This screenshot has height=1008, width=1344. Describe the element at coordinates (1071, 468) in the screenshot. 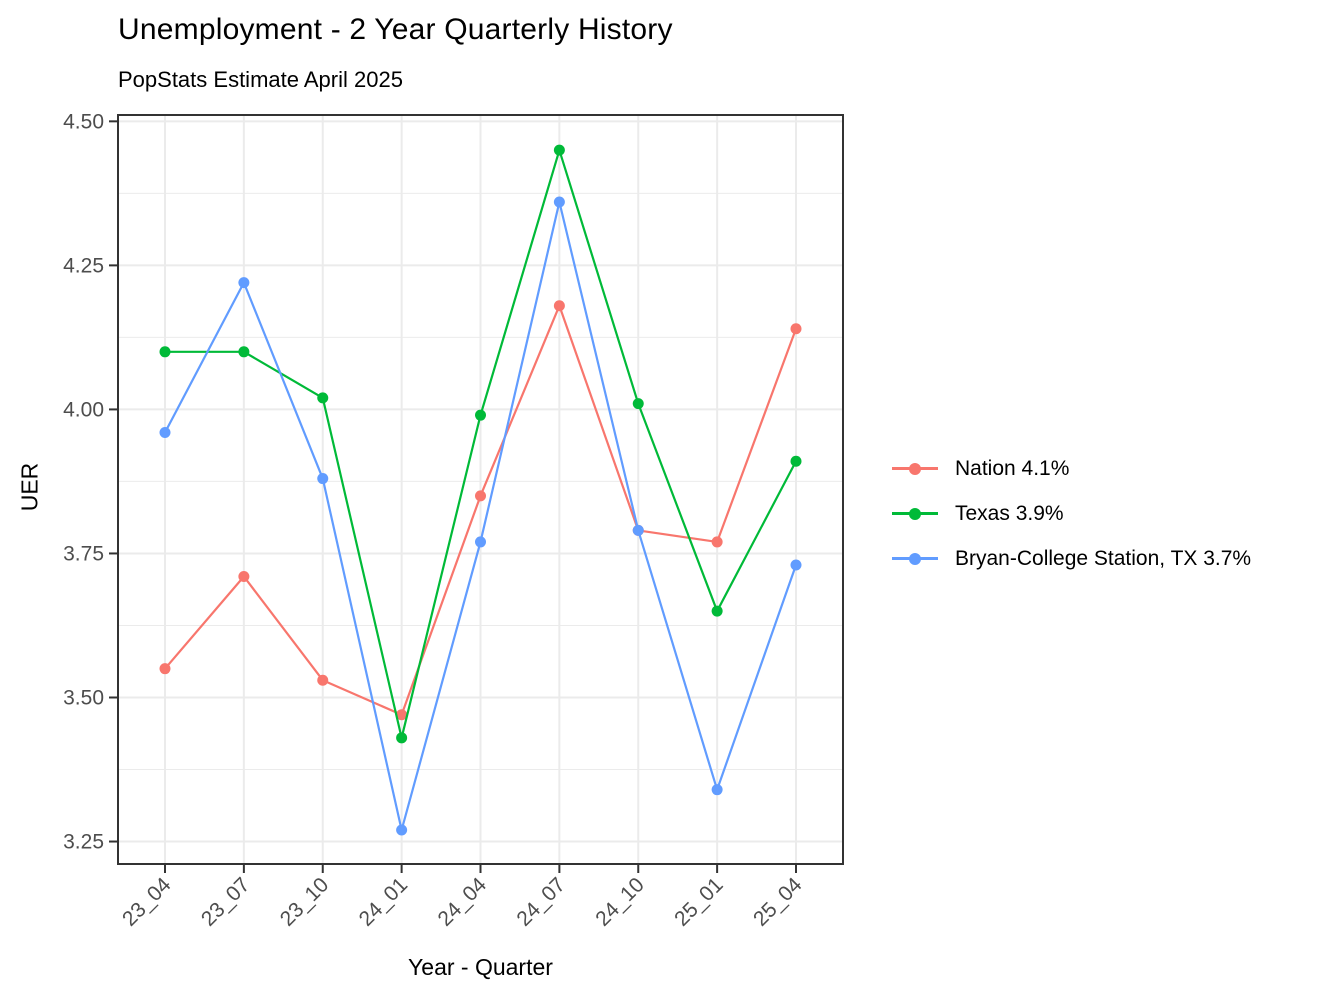

I see `legend-item-nation: Nation 4.1%` at that location.